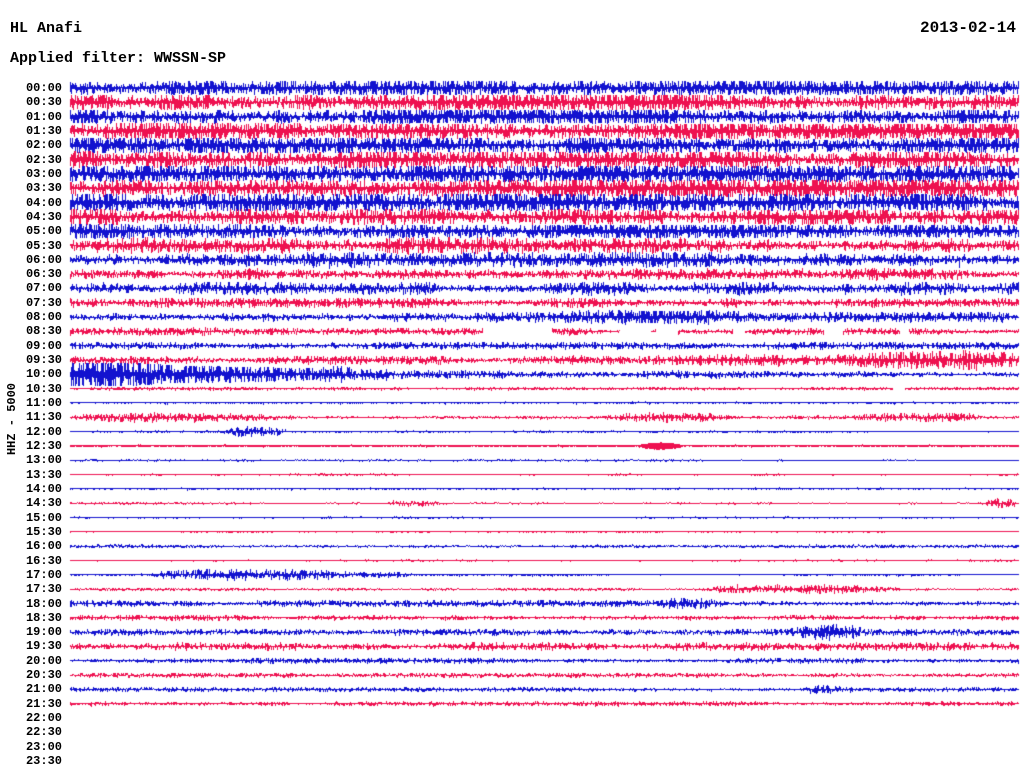 The height and width of the screenshot is (780, 1024). I want to click on time-label: 03:30, so click(43, 188).